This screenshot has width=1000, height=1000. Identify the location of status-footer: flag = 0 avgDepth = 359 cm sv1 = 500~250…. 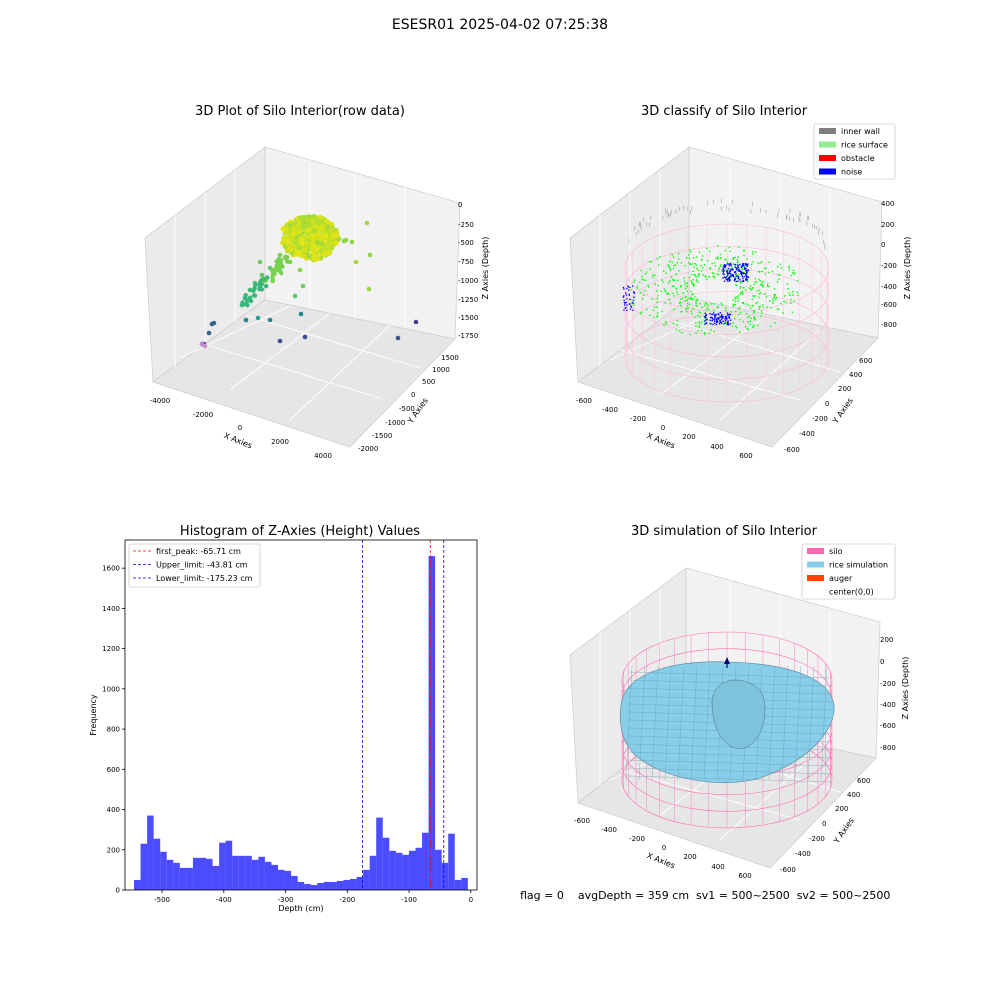
(705, 895).